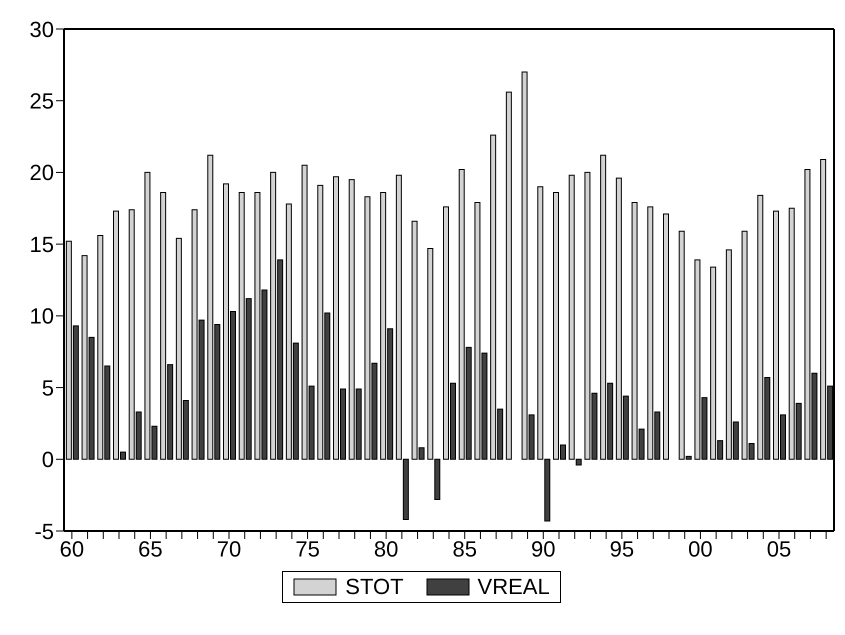  Describe the element at coordinates (374, 587) in the screenshot. I see `legend-label: STOT` at that location.